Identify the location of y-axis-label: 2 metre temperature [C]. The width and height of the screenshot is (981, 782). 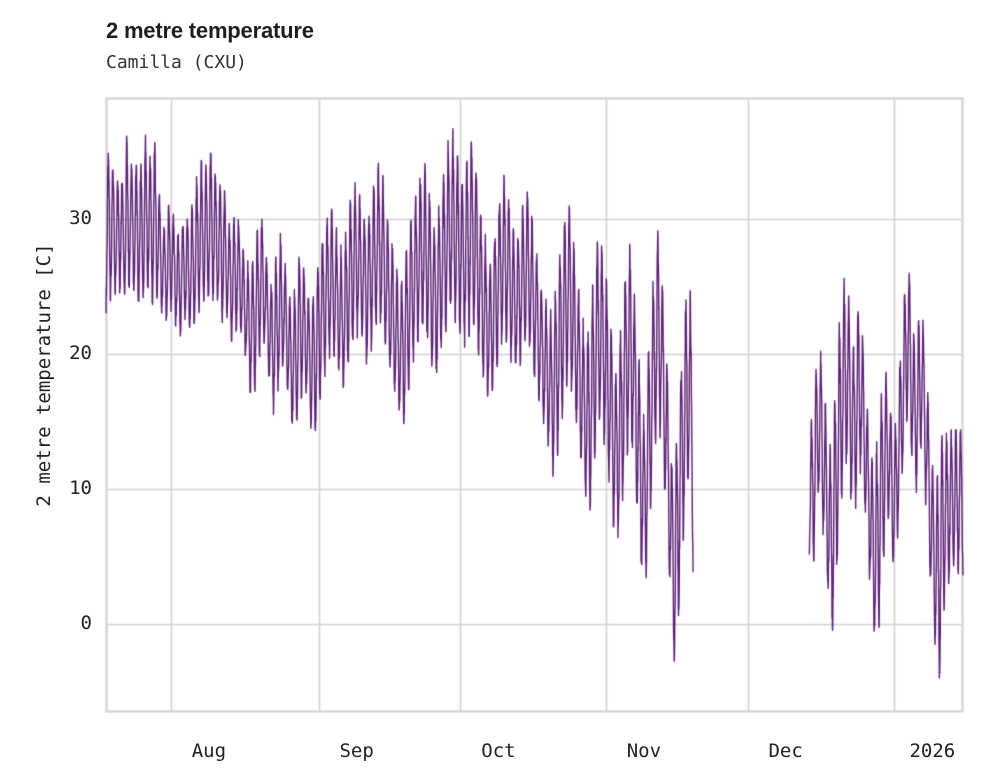
(44, 375).